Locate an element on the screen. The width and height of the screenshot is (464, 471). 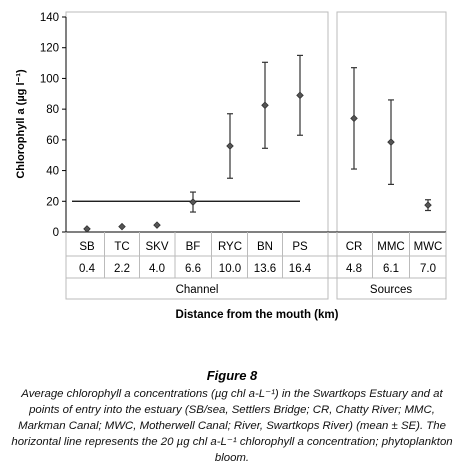
category-label: BN is located at coordinates (265, 247).